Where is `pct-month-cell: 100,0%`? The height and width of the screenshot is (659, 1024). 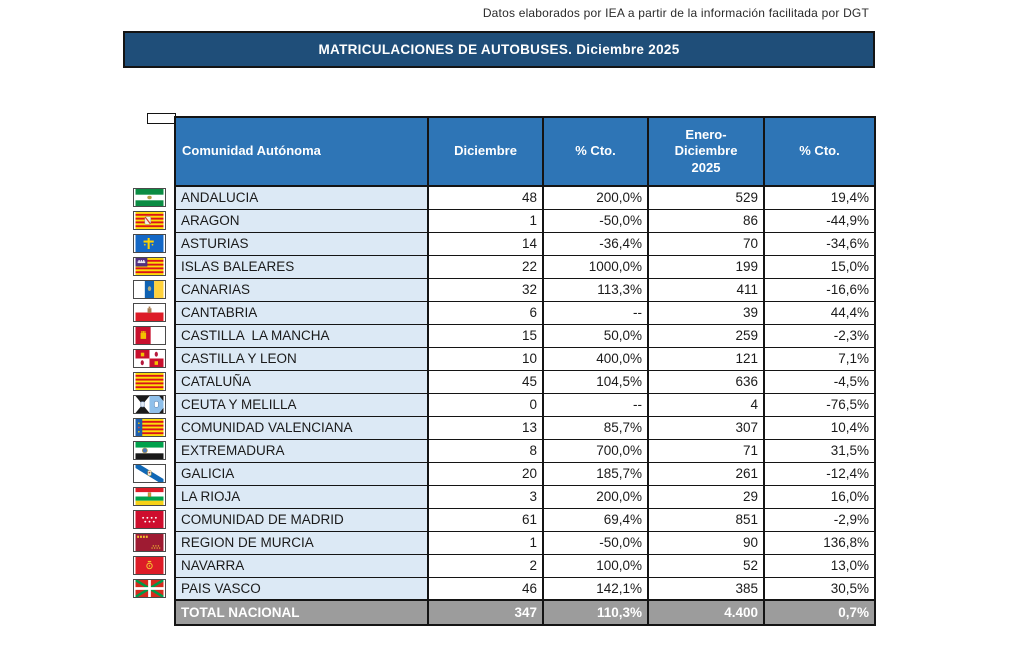
pct-month-cell: 100,0% is located at coordinates (595, 565).